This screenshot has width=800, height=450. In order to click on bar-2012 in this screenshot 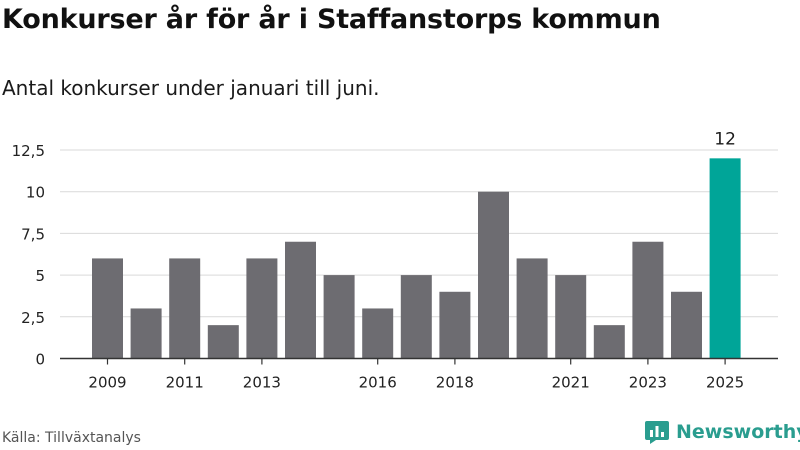, I will do `click(223, 342)`.